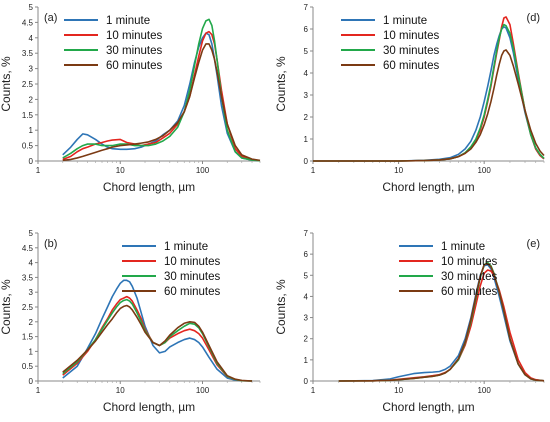  What do you see at coordinates (50, 18) in the screenshot?
I see `panel-label: (a)` at bounding box center [50, 18].